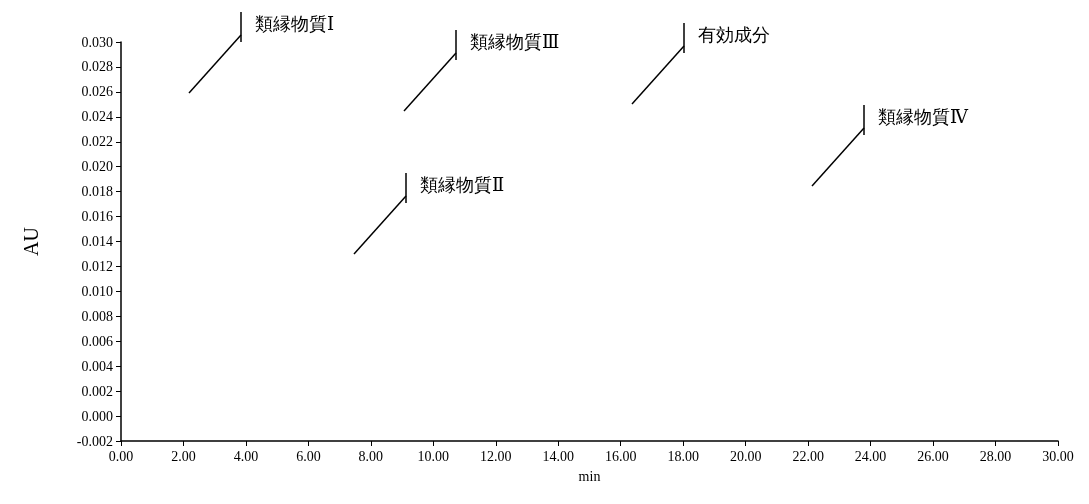 The width and height of the screenshot is (1089, 504). Describe the element at coordinates (97, 67) in the screenshot. I see `y-tick-label: 0.028` at that location.